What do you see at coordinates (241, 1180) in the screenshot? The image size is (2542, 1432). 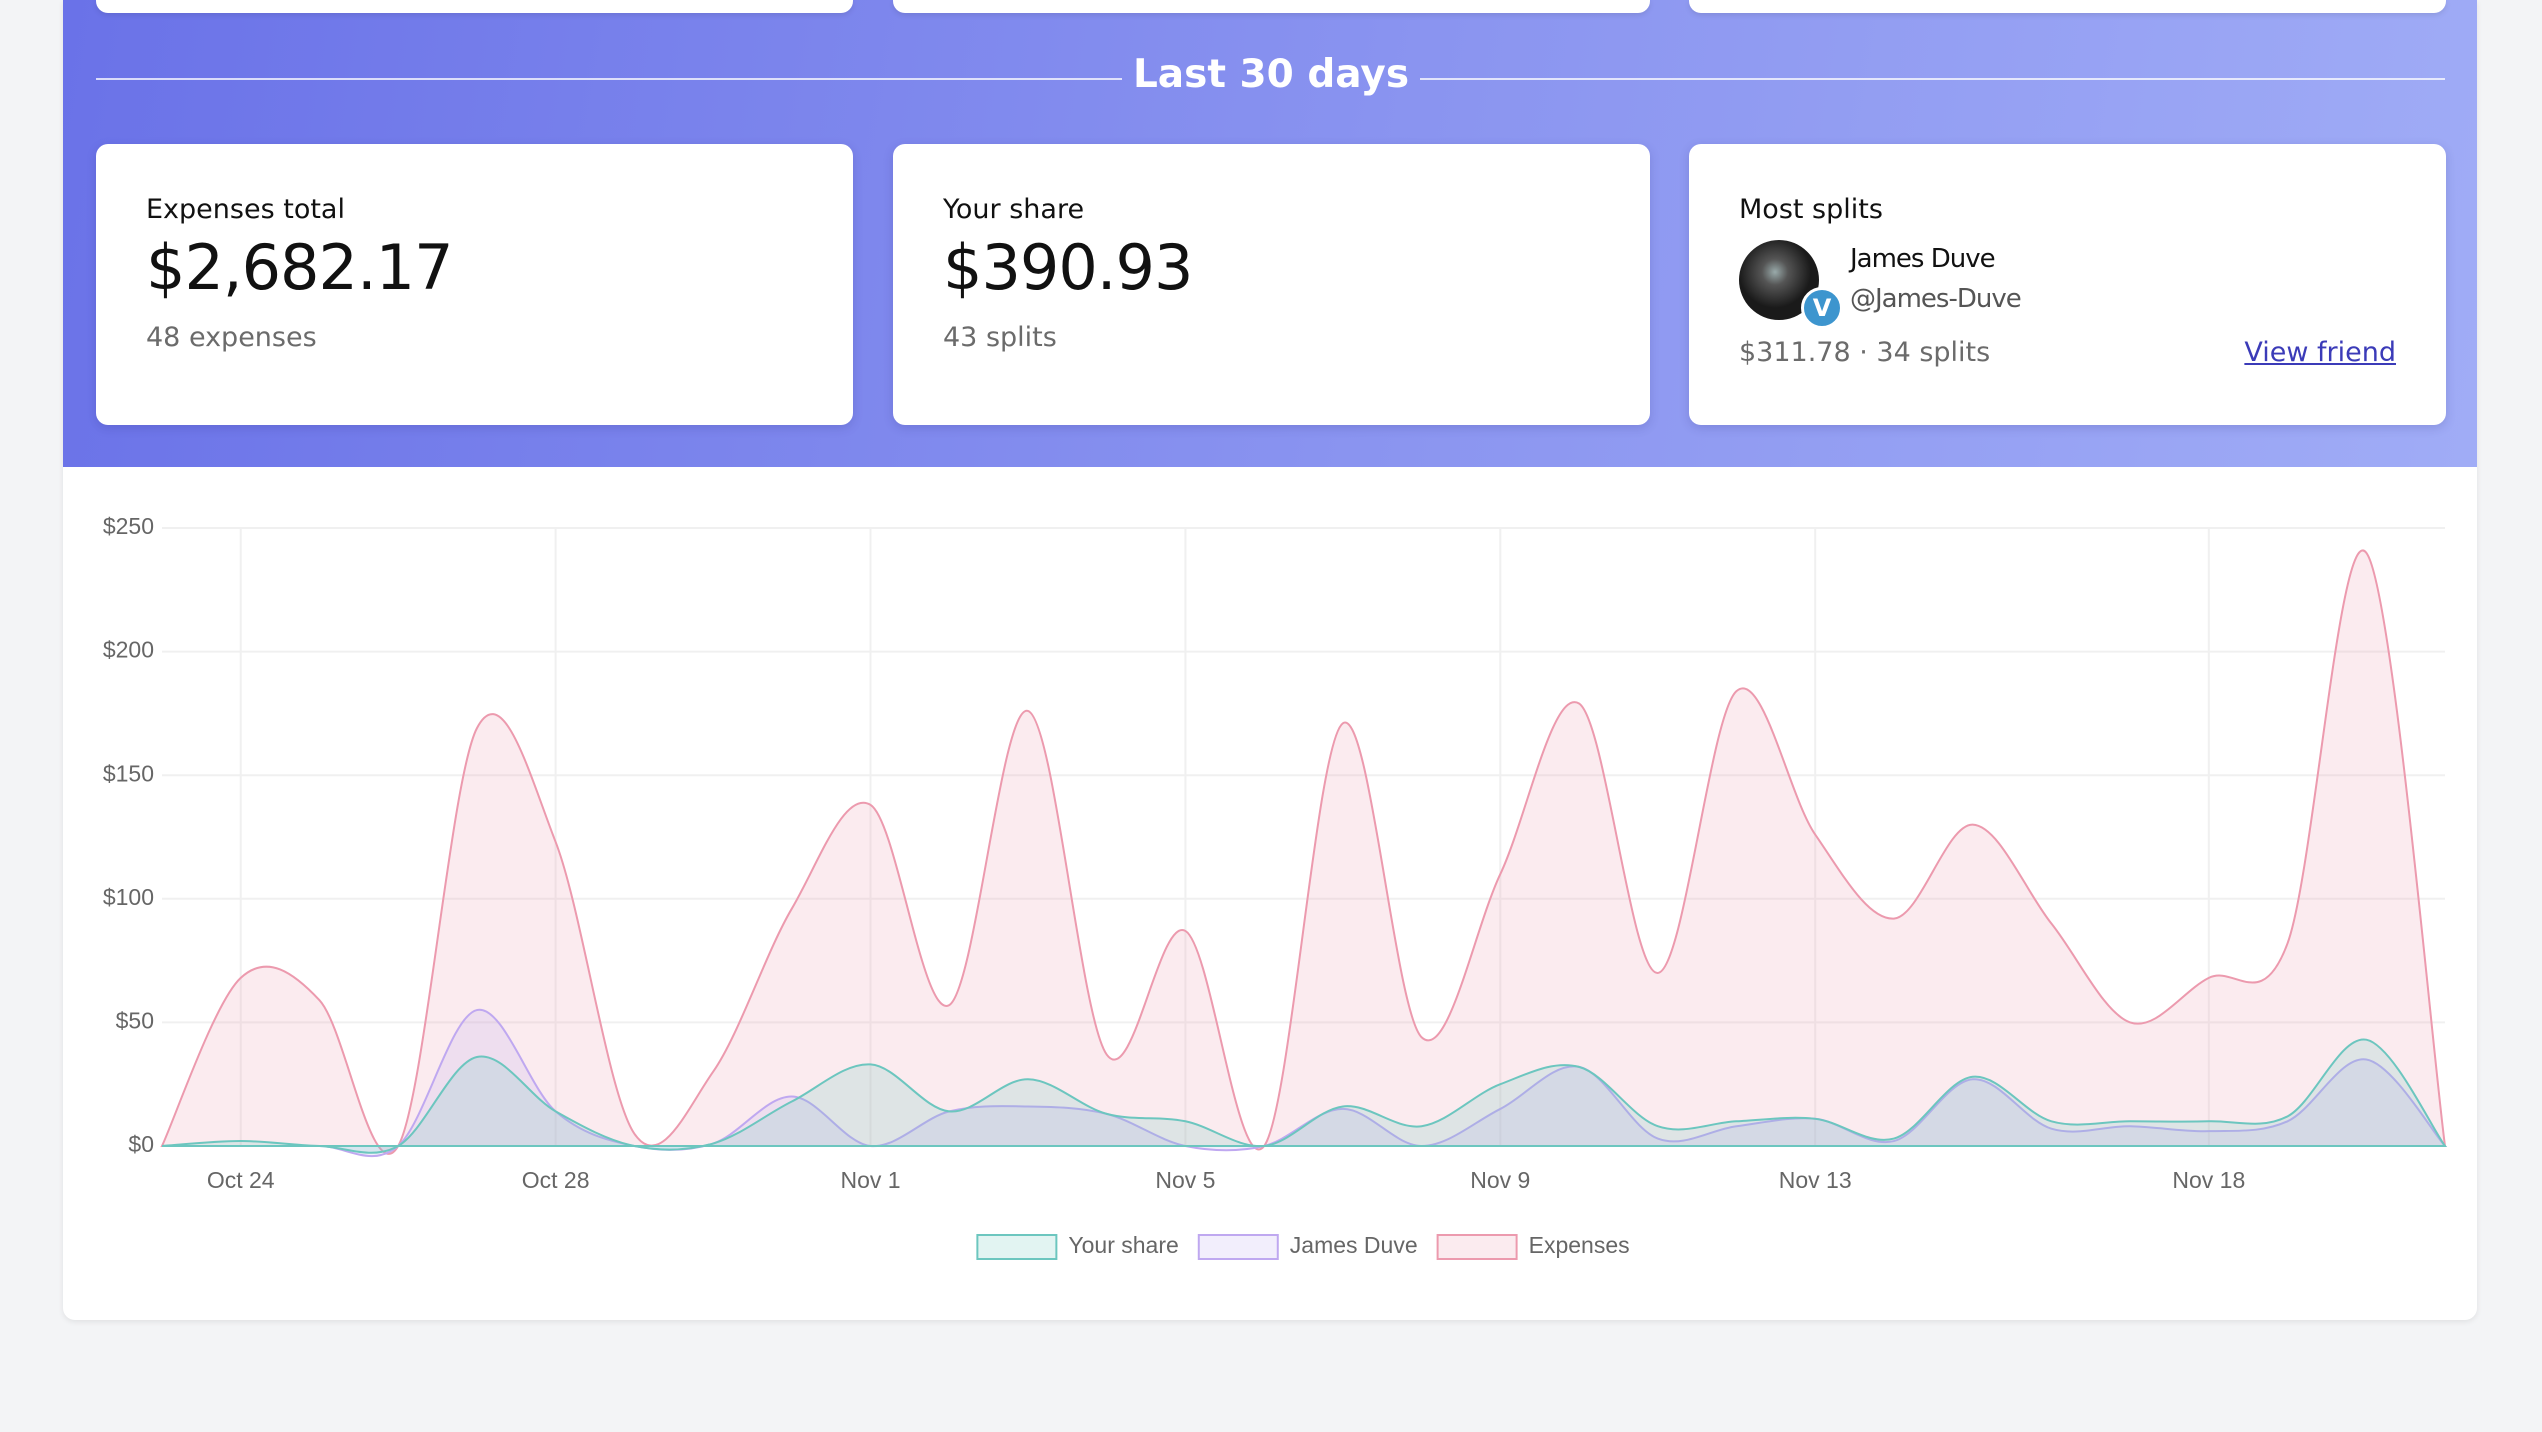 I see `x-tick-label: Oct 24` at bounding box center [241, 1180].